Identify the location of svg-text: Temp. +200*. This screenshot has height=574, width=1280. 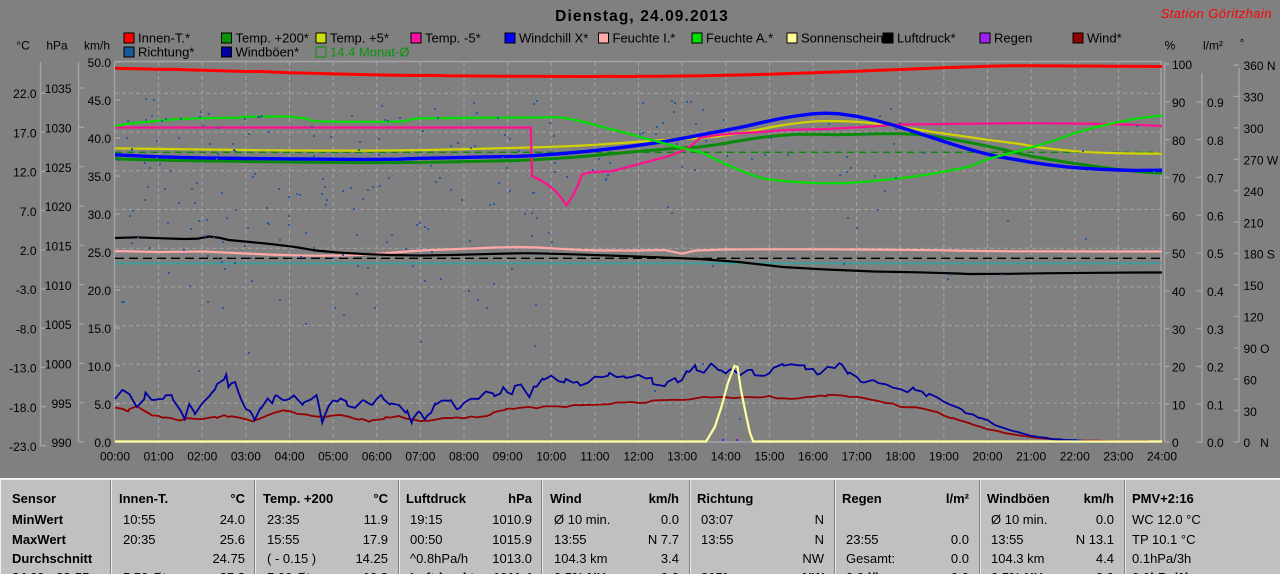
(272, 38).